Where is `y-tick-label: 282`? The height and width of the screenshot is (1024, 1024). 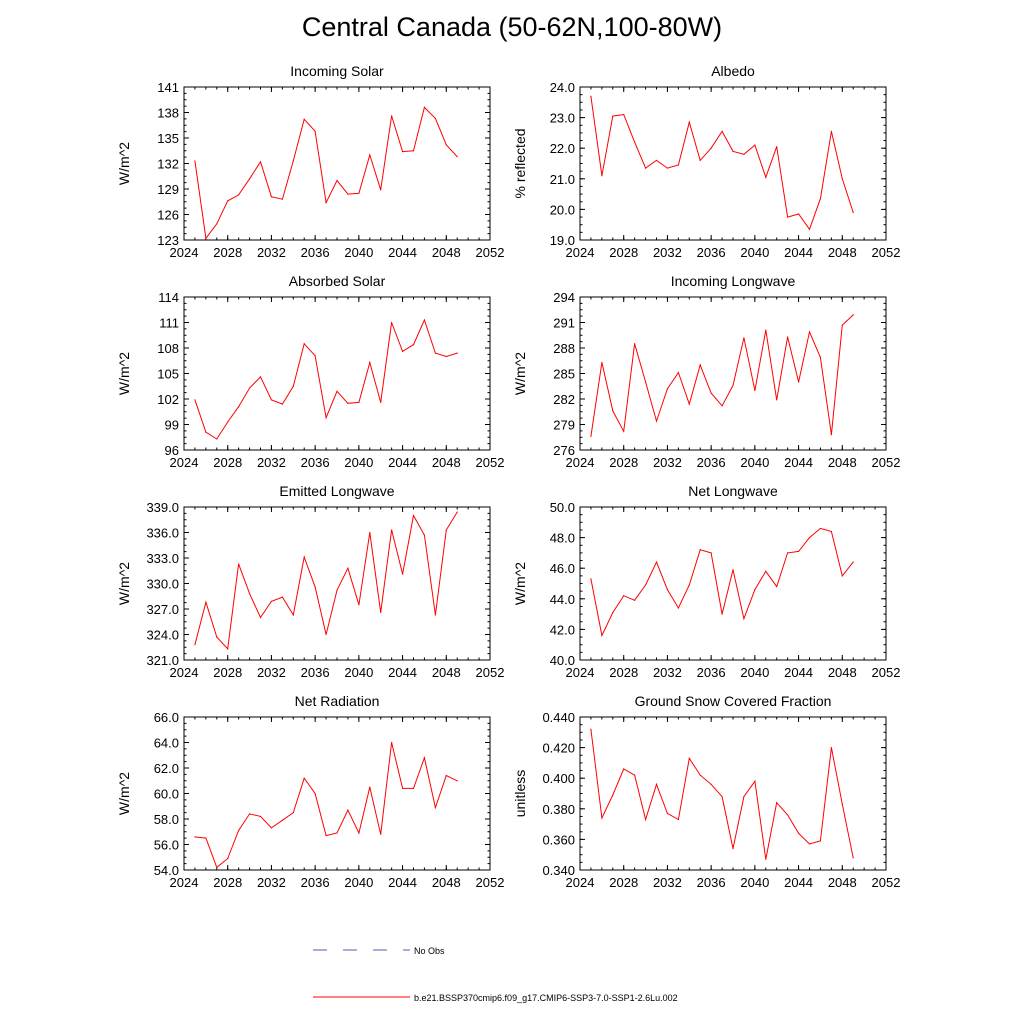
y-tick-label: 282 is located at coordinates (564, 399).